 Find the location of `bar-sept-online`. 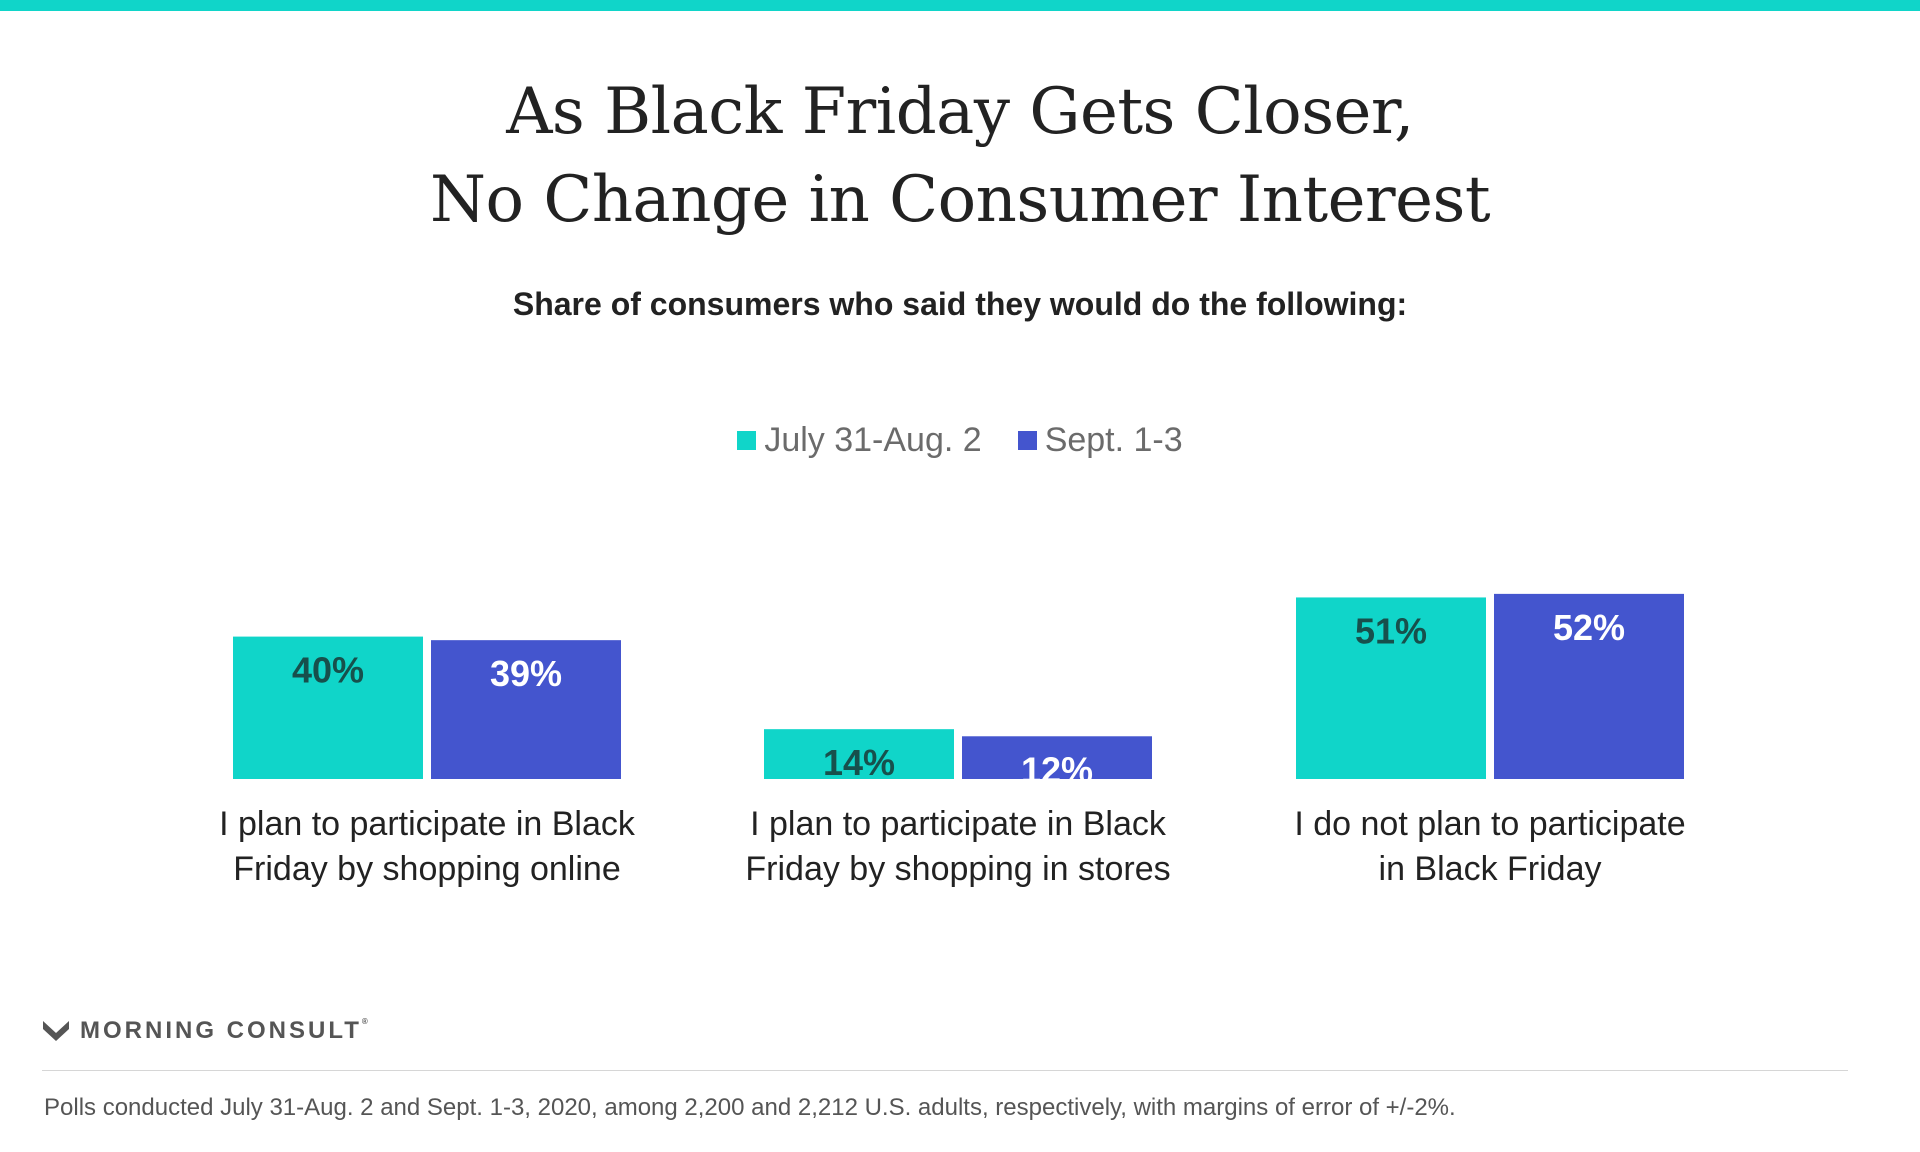

bar-sept-online is located at coordinates (526, 709).